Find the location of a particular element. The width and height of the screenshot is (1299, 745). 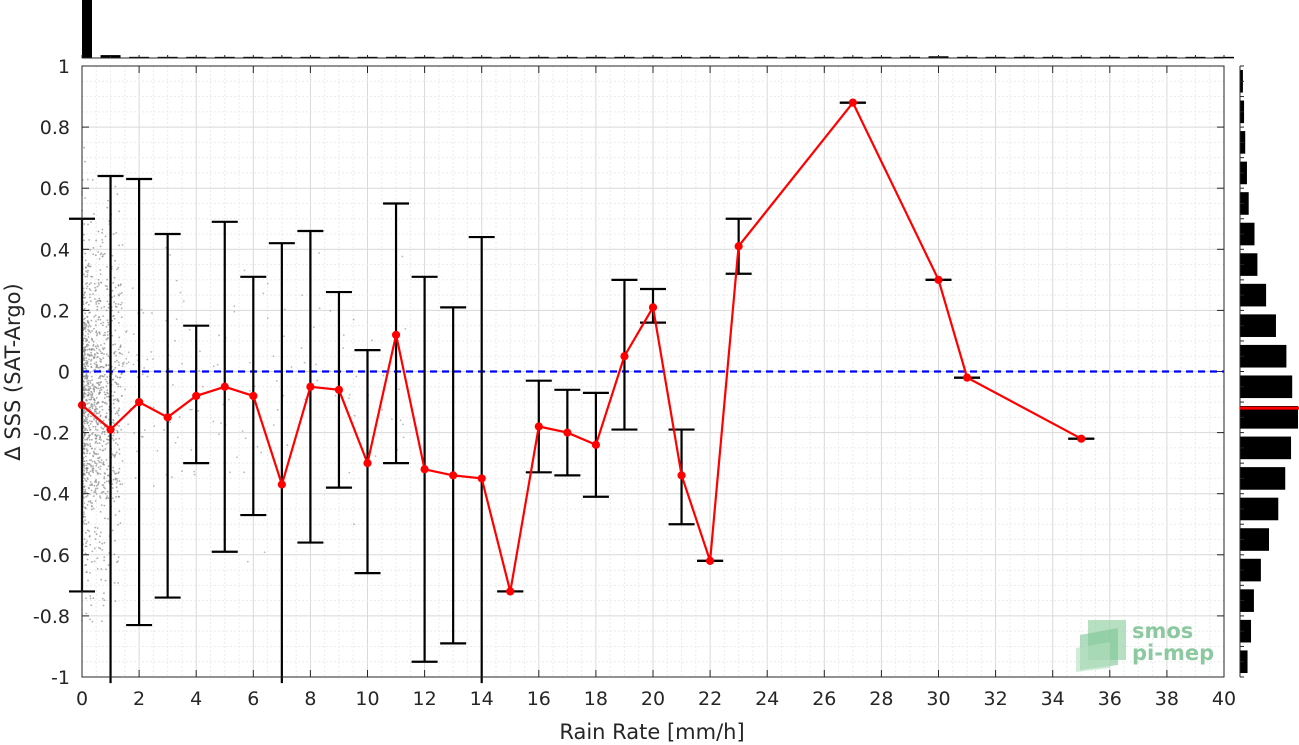

x-tick-label: 26 is located at coordinates (824, 699).